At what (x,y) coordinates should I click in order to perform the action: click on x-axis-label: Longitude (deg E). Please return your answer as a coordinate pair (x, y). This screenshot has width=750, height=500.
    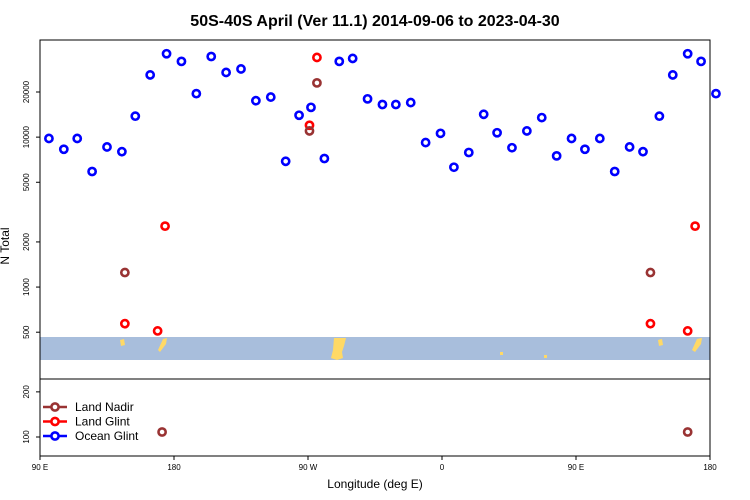
    Looking at the image, I should click on (374, 484).